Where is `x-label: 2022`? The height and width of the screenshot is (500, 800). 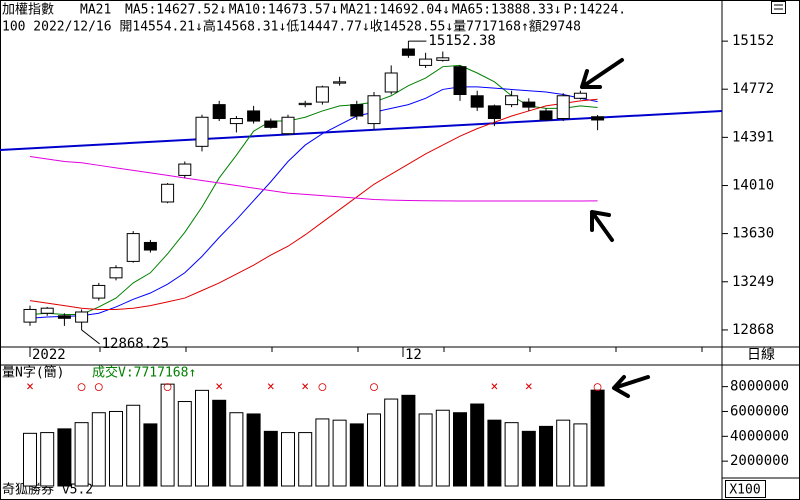
x-label: 2022 is located at coordinates (49, 355).